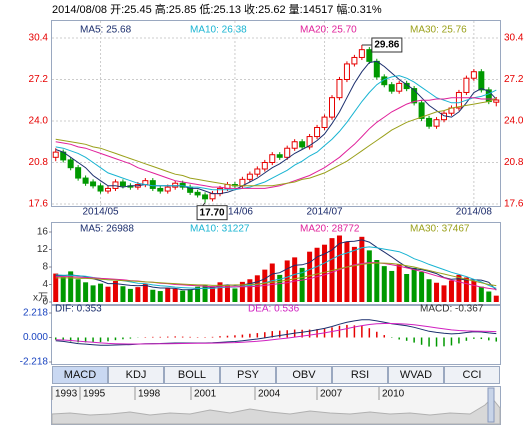 Image resolution: width=528 pixels, height=427 pixels. I want to click on tab-label: MACD, so click(80, 375).